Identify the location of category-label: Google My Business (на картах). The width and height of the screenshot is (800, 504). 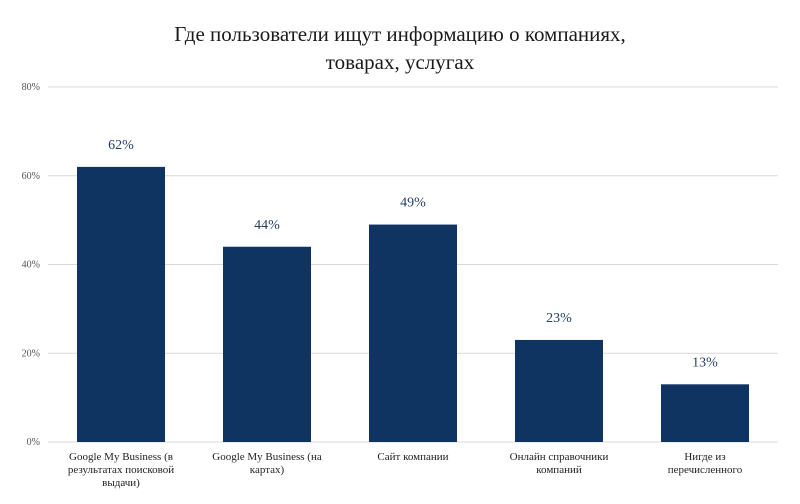
(267, 463).